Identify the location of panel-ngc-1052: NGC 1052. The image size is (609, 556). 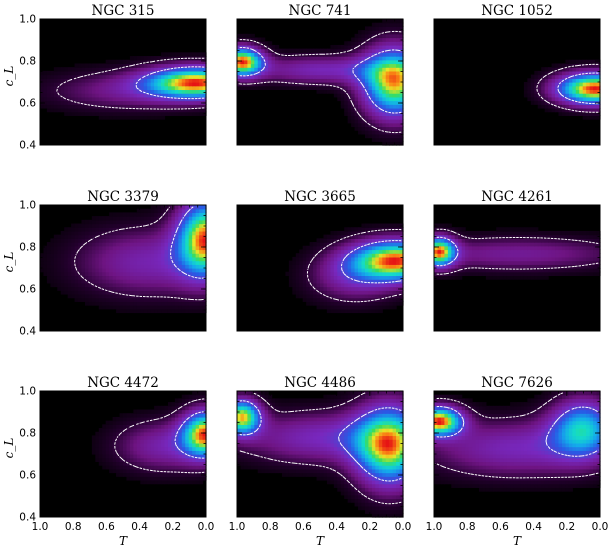
(517, 74).